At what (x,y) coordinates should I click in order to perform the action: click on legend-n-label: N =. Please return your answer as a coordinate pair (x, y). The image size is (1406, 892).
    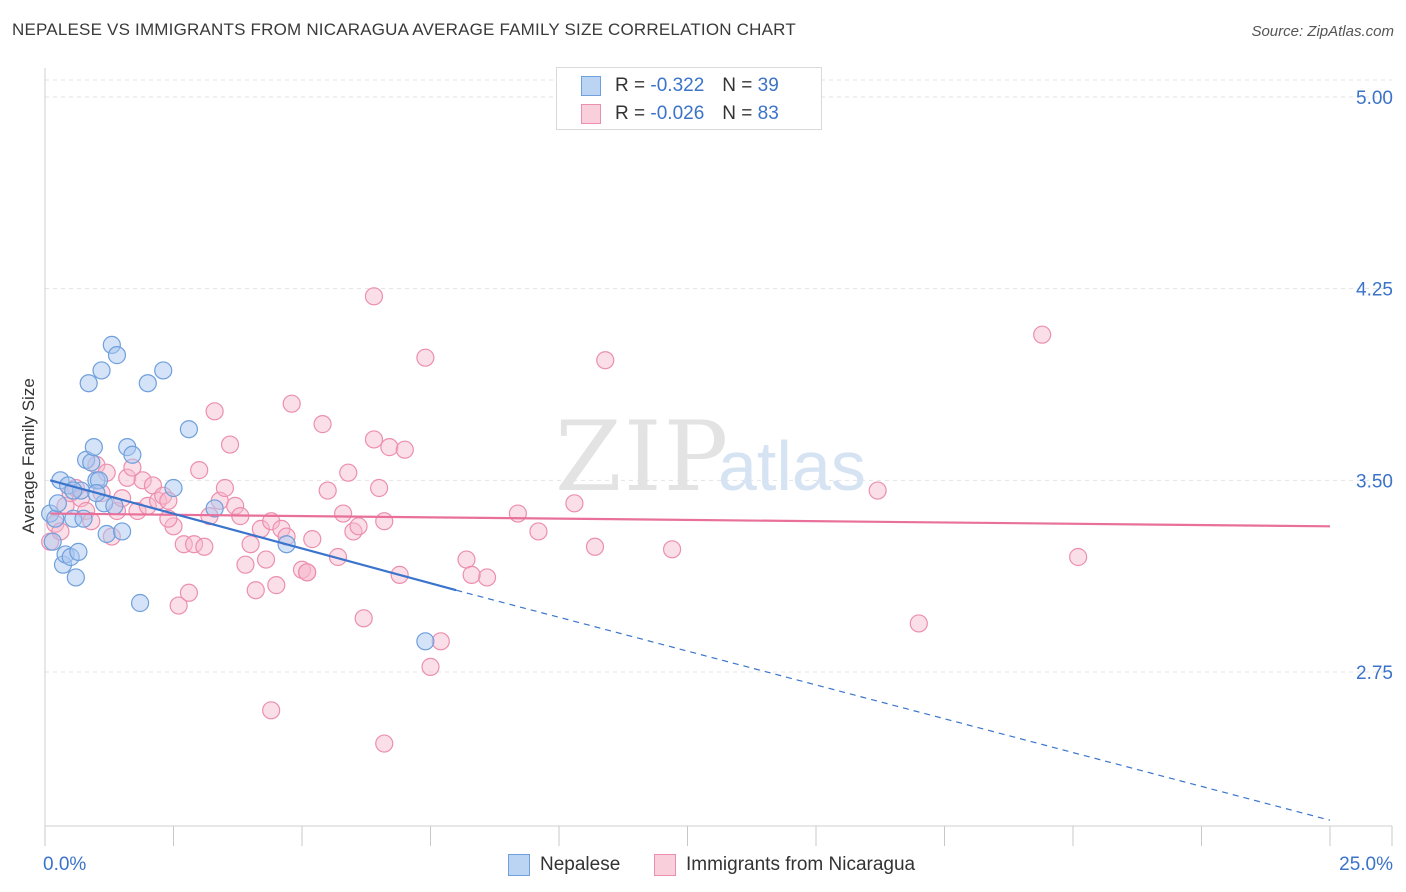
    Looking at the image, I should click on (737, 113).